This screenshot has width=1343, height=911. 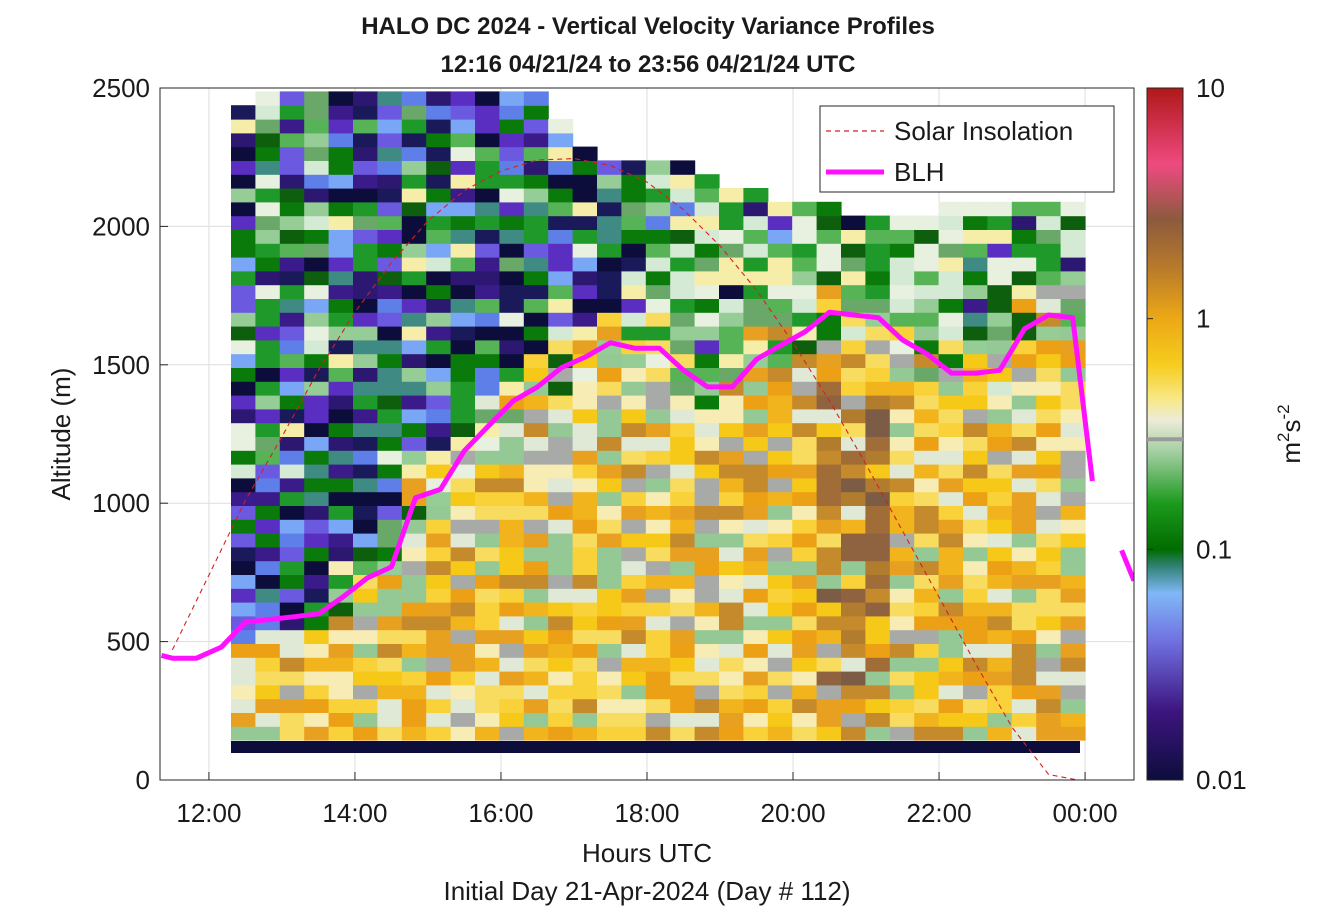 I want to click on x-axis-label-day: Initial Day 21-Apr-2024 (Day # 112), so click(x=646, y=891).